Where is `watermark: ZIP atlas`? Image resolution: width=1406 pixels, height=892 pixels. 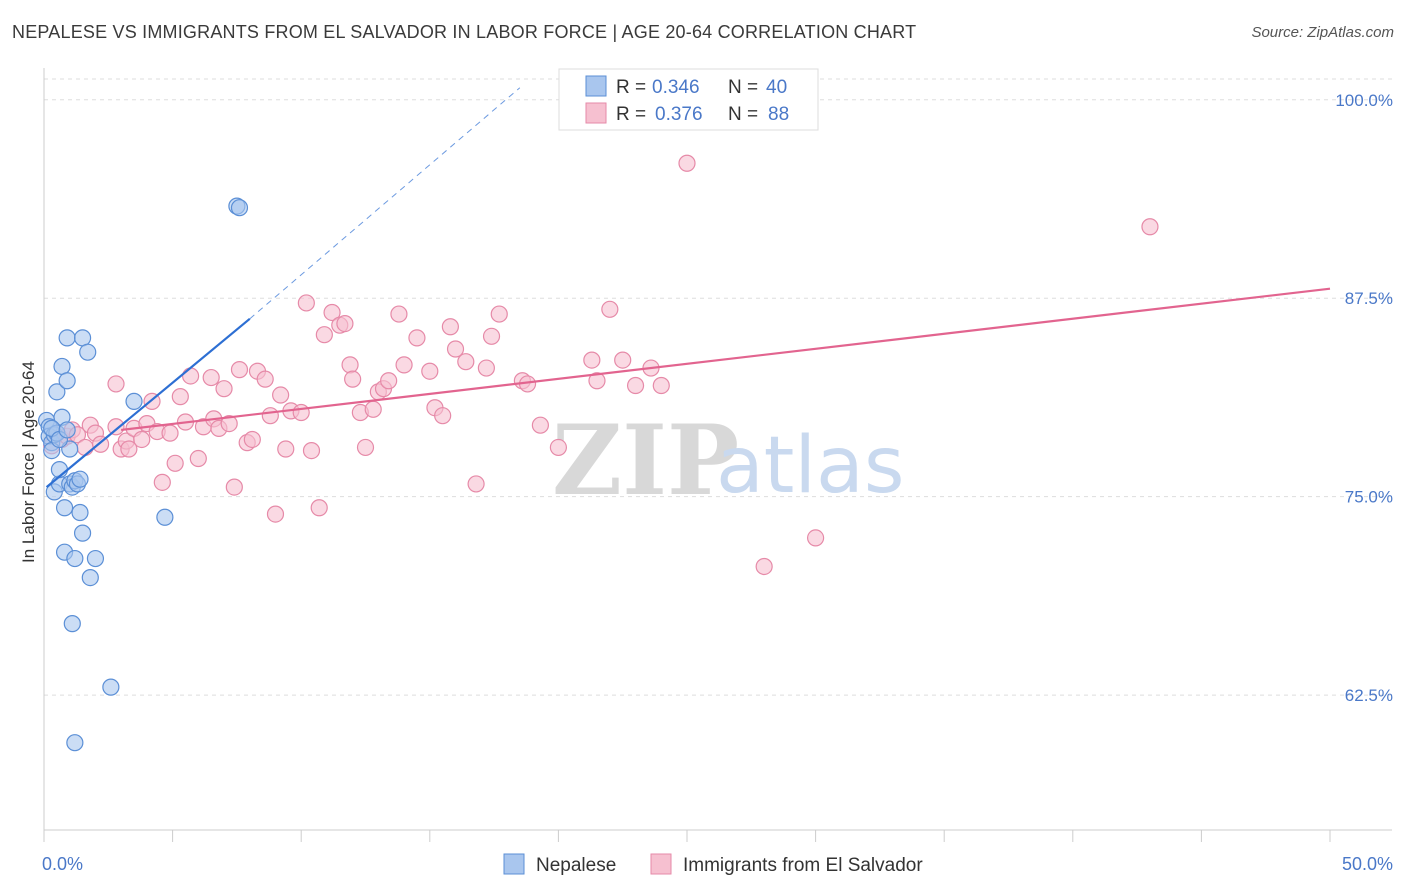 watermark: ZIP atlas is located at coordinates (728, 460).